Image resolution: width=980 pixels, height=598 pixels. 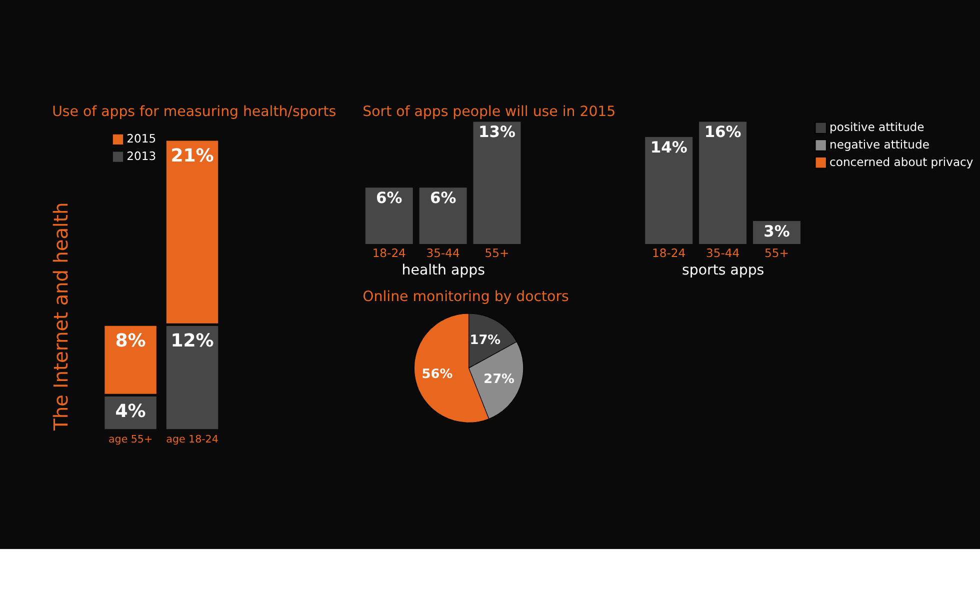 I want to click on data-label: 56%, so click(x=437, y=374).